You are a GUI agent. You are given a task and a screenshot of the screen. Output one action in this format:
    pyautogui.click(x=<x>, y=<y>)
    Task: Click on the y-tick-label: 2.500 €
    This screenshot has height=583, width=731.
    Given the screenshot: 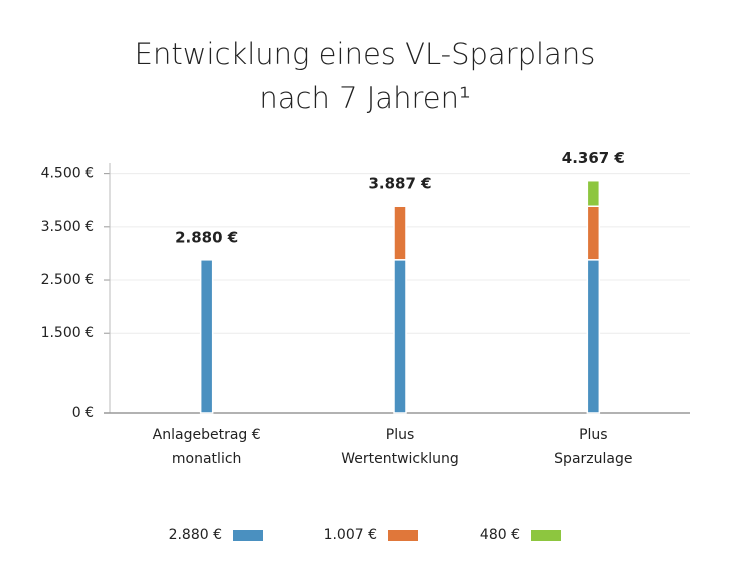 What is the action you would take?
    pyautogui.click(x=67, y=280)
    